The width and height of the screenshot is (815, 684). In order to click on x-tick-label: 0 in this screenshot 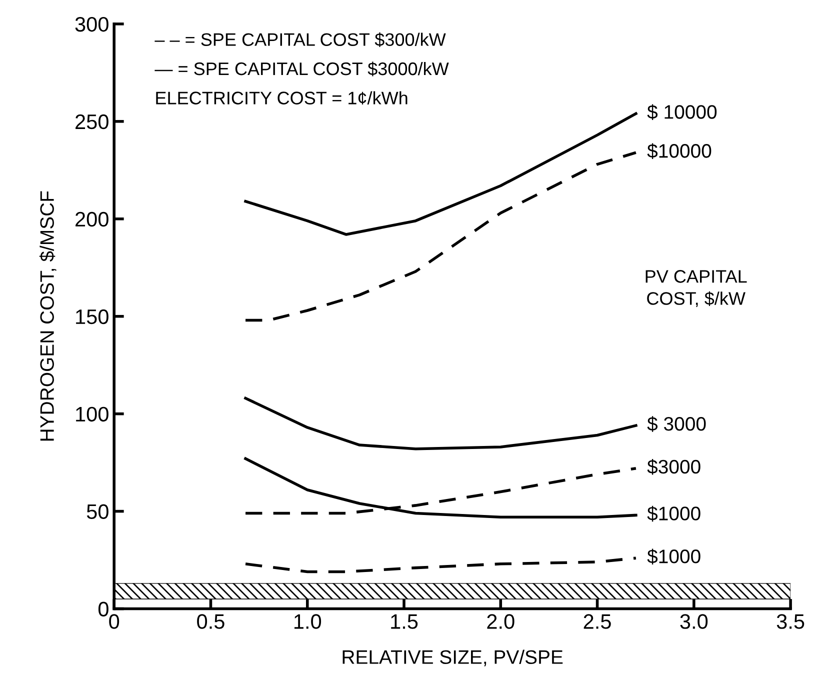, I will do `click(114, 621)`.